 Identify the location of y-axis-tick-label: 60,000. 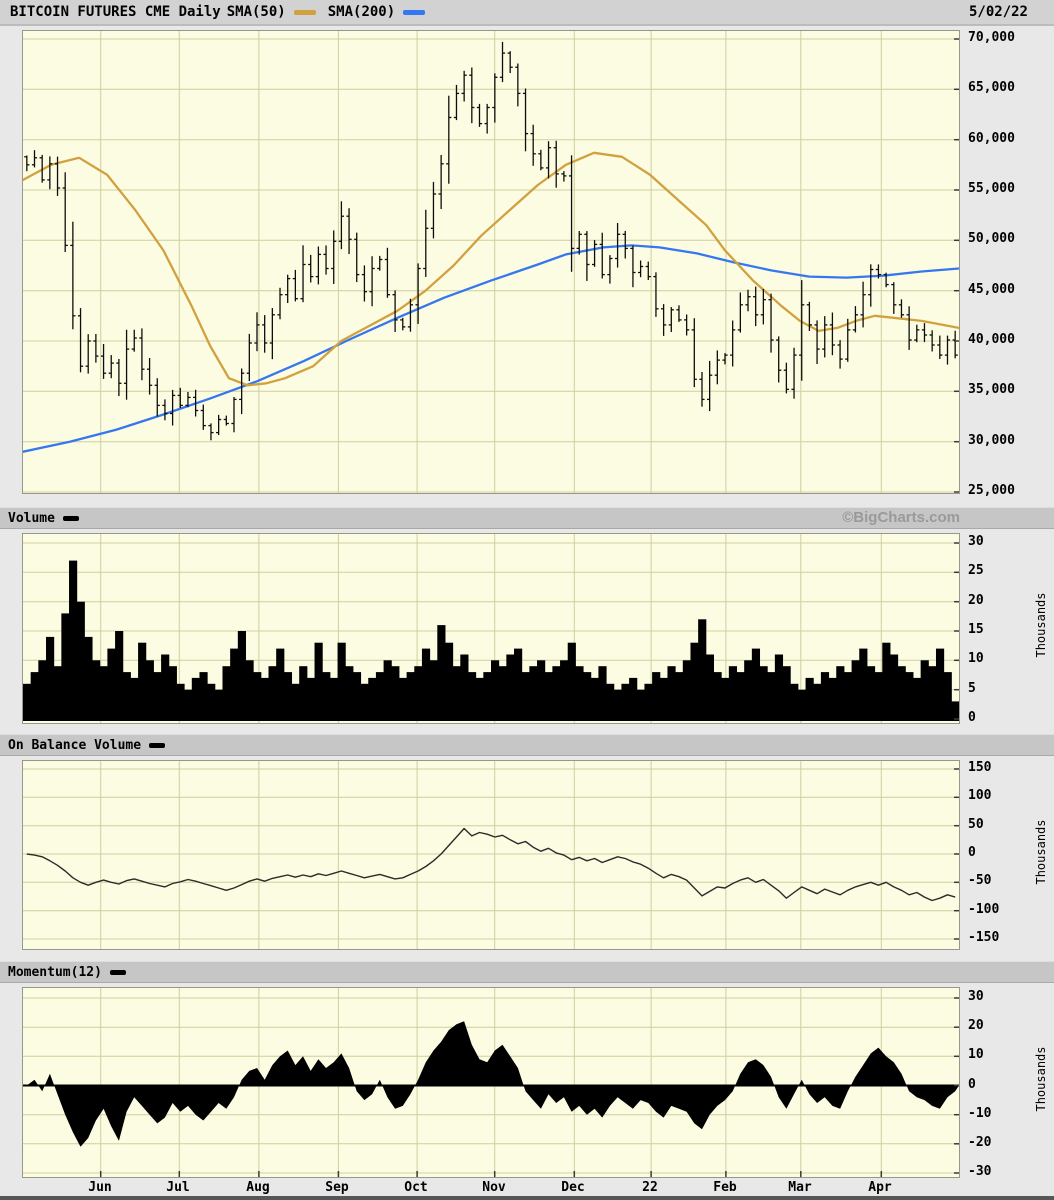
(991, 138).